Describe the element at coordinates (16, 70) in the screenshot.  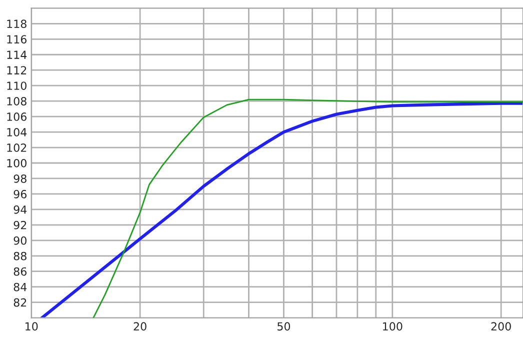
I see `y-tick-label: 112` at that location.